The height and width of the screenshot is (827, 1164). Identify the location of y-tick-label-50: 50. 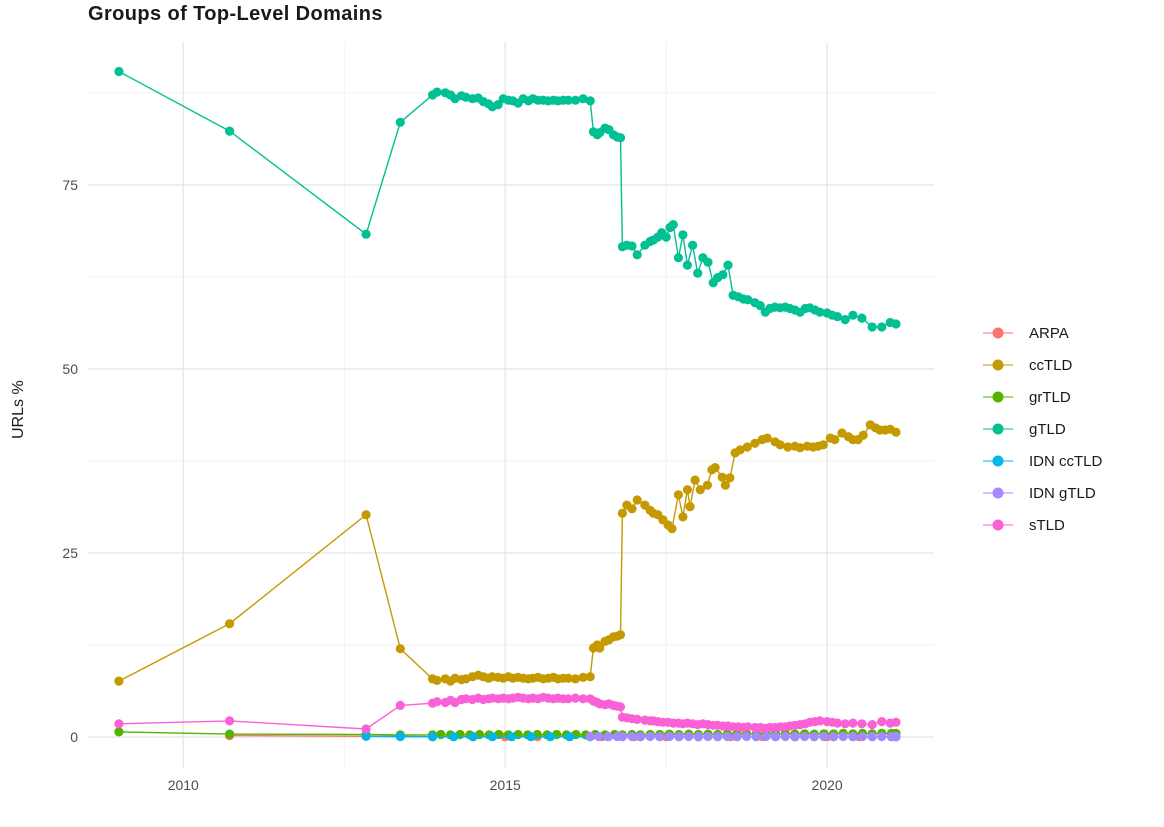
(70, 368).